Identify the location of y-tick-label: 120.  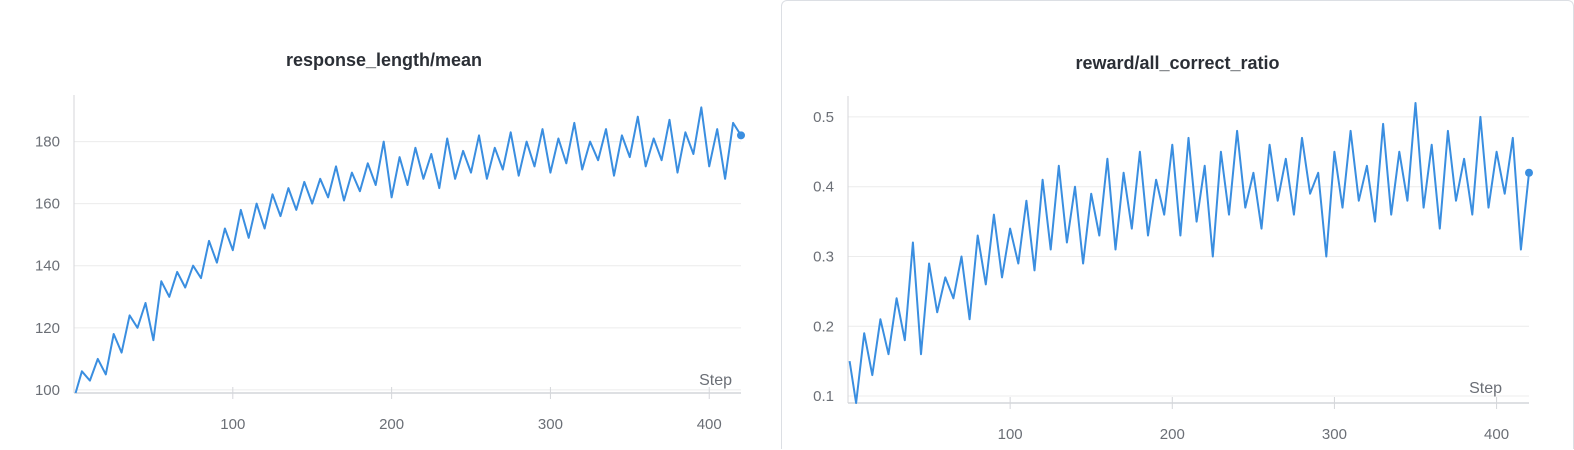
(47, 328).